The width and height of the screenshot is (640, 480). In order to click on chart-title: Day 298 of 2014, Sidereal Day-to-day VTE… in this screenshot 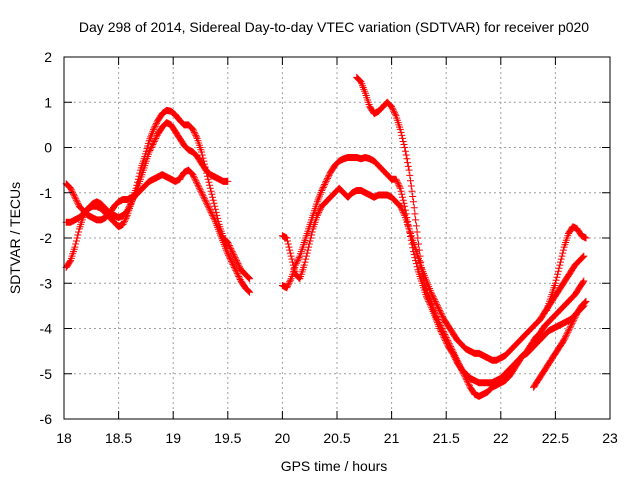, I will do `click(334, 27)`.